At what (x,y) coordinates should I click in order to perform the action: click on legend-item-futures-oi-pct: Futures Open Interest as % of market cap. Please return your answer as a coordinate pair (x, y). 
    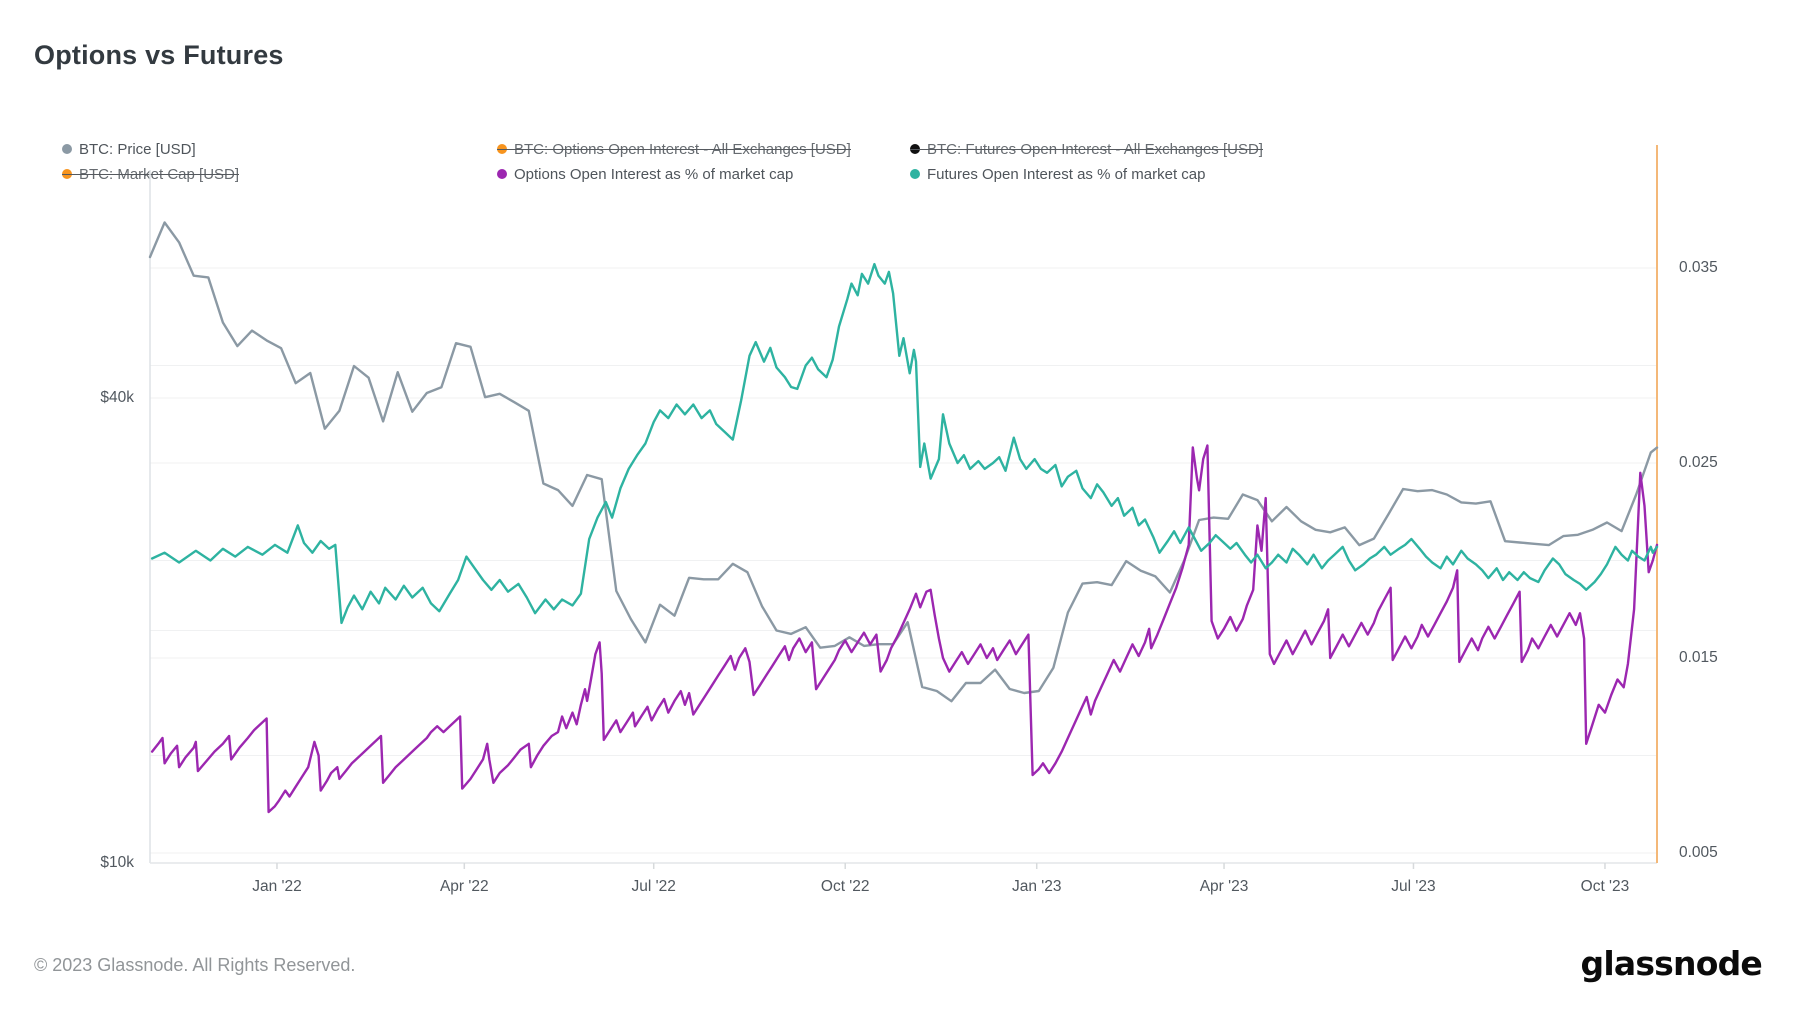
    Looking at the image, I should click on (1057, 174).